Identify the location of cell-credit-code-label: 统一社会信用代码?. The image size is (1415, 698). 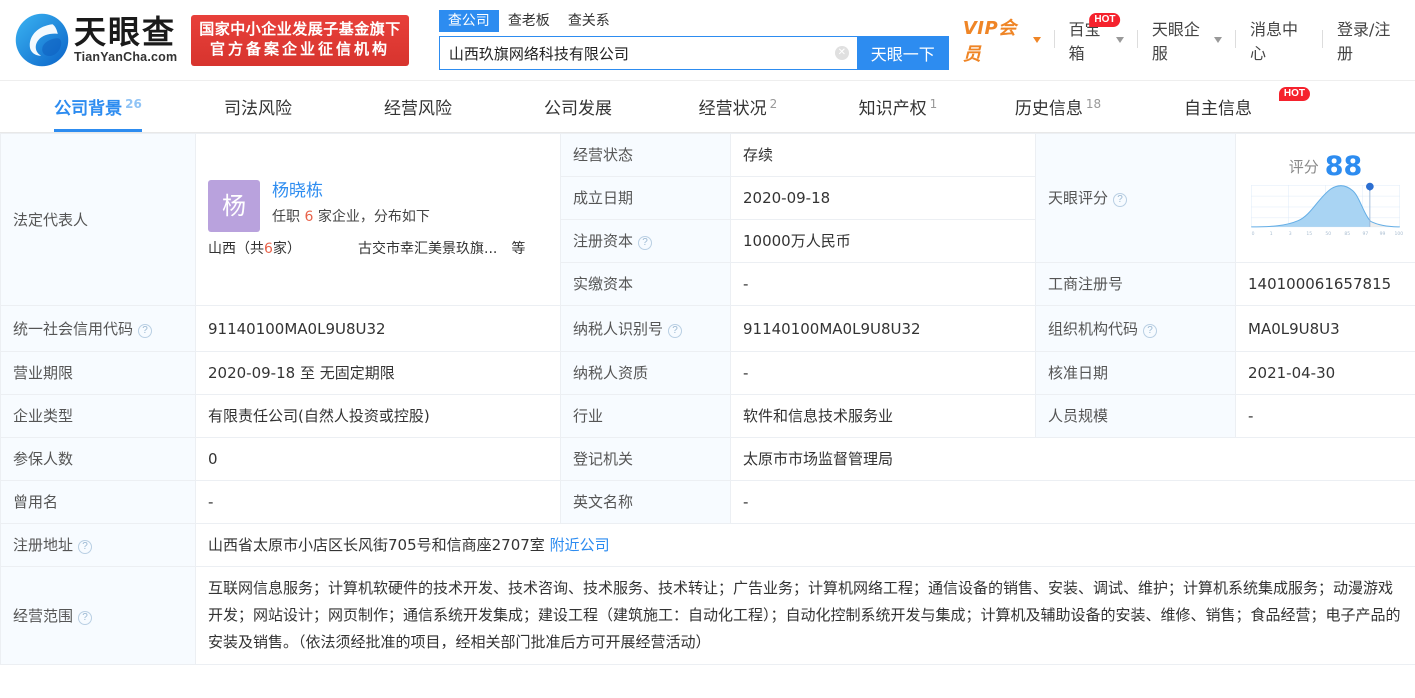
(98, 328).